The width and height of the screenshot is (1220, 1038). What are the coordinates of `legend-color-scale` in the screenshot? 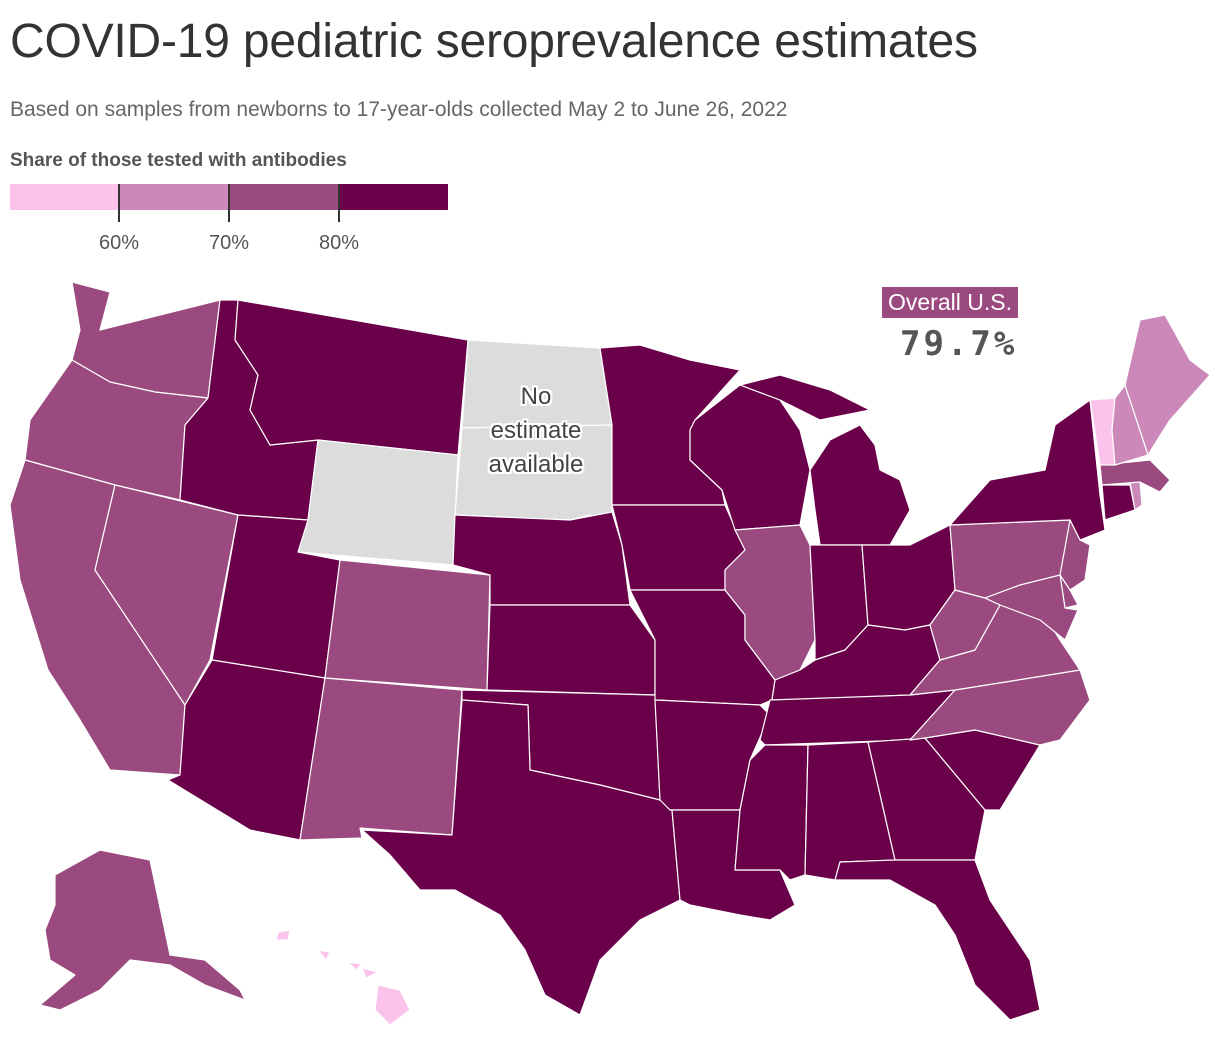 It's located at (229, 197).